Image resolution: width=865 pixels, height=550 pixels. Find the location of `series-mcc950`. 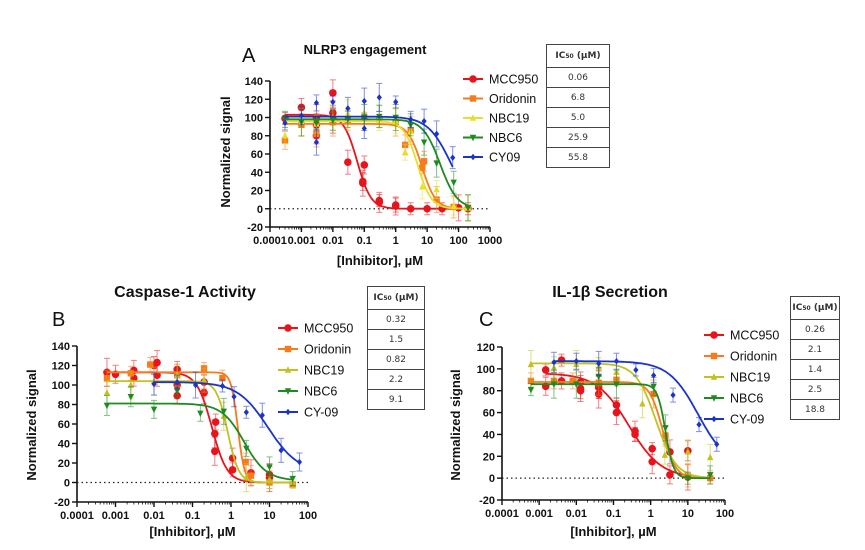

series-mcc950 is located at coordinates (376, 150).